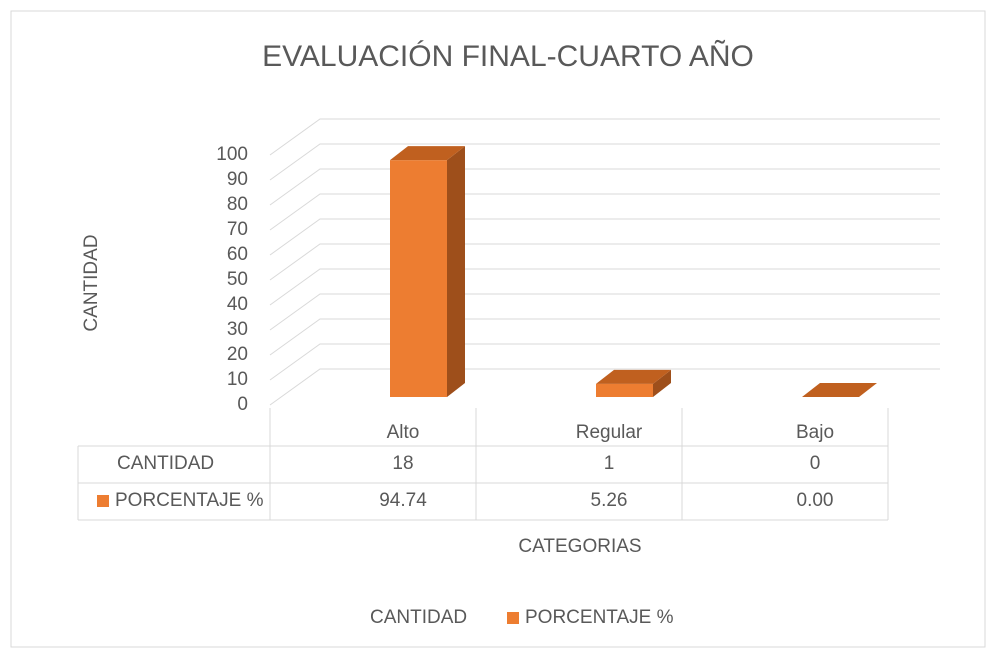 The height and width of the screenshot is (651, 995). Describe the element at coordinates (103, 501) in the screenshot. I see `table-legend-key` at that location.